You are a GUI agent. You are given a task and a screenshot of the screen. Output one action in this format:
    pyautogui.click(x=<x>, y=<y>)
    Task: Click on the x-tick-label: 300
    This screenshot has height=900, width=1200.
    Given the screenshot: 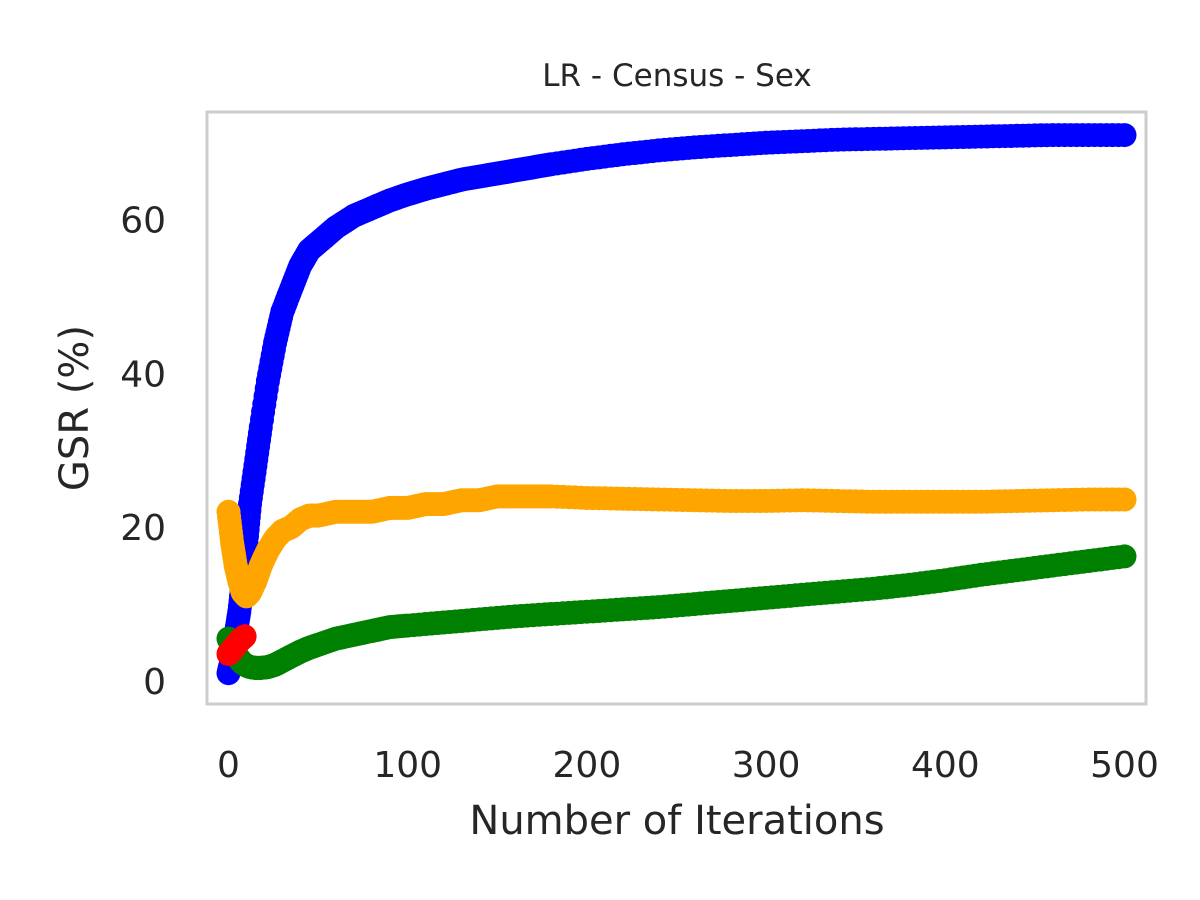 What is the action you would take?
    pyautogui.click(x=766, y=765)
    